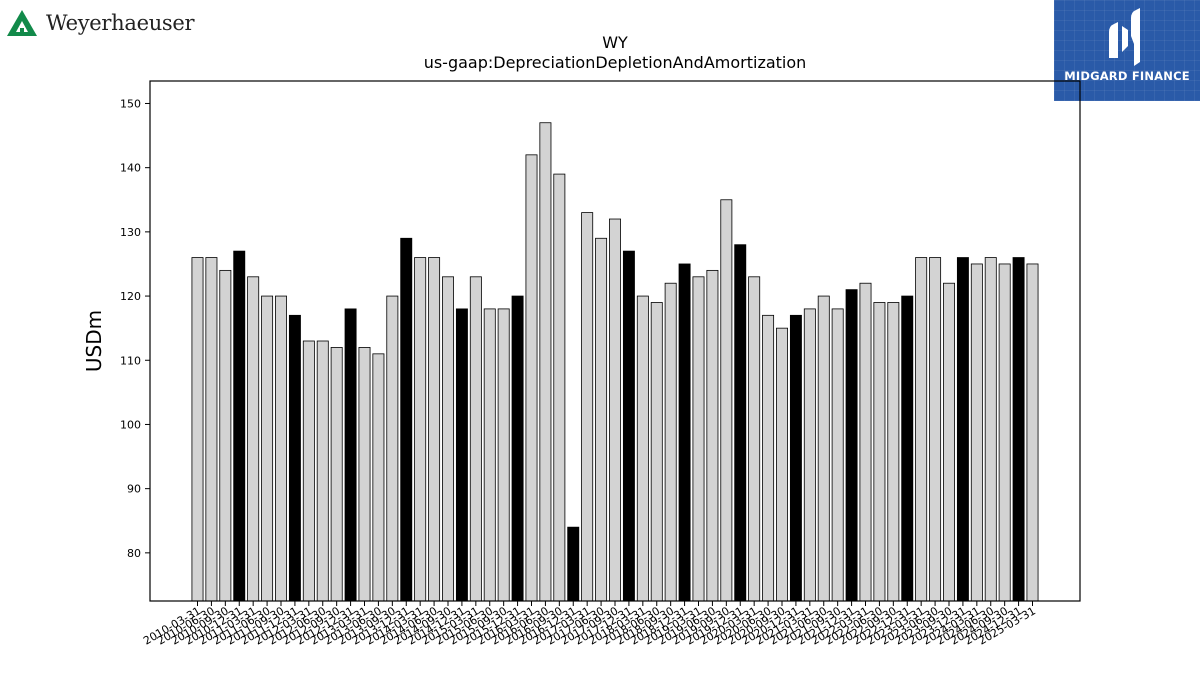 Image resolution: width=1200 pixels, height=675 pixels. I want to click on y-axis-label: USDm, so click(94, 341).